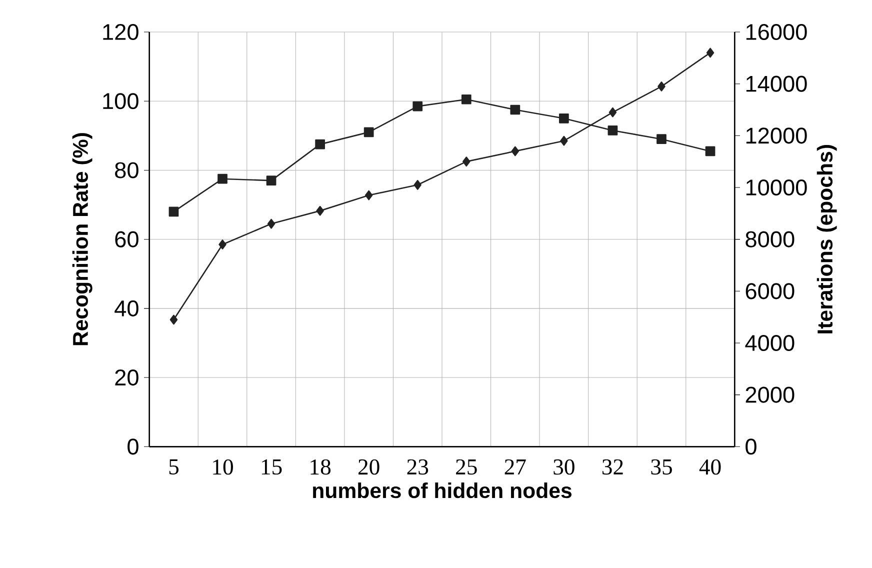 The width and height of the screenshot is (872, 568). I want to click on x-tick-label: 30, so click(564, 467).